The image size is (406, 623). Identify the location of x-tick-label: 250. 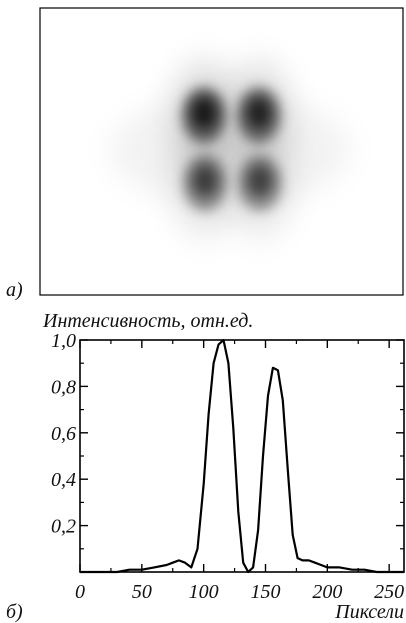
(389, 592).